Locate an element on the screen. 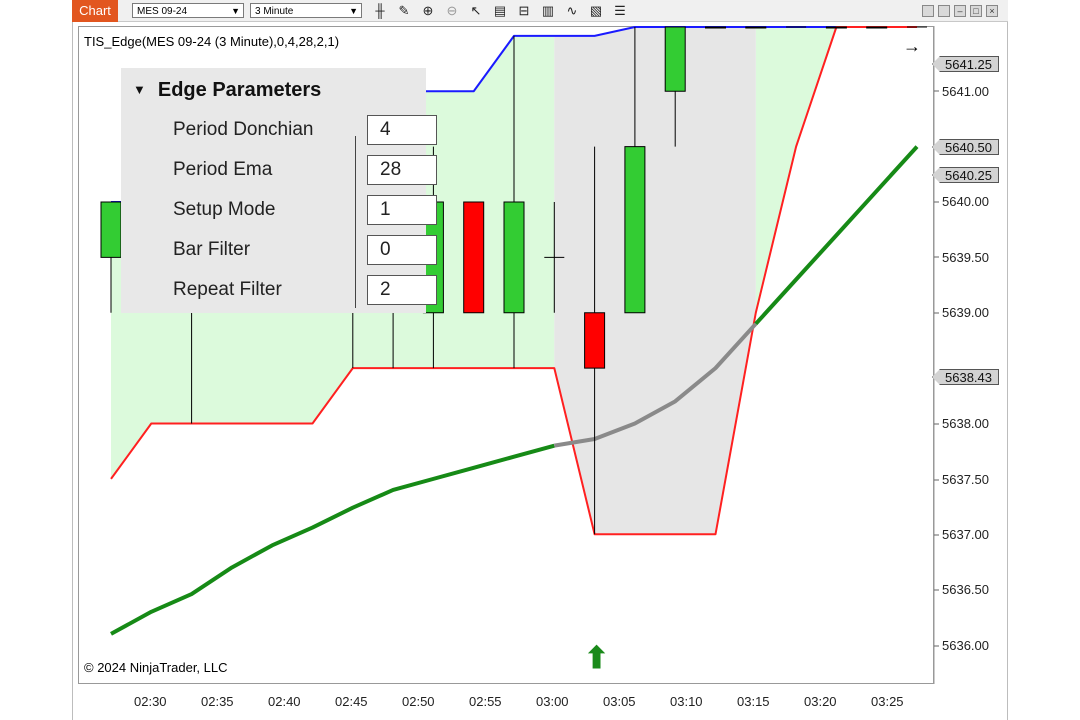 This screenshot has height=720, width=1080. param-row: Setup Mode 1 is located at coordinates (279, 212).